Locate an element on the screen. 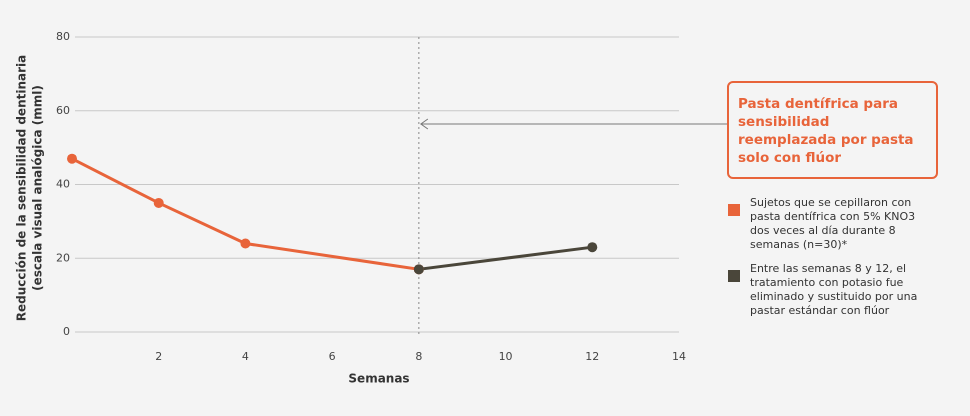  y-tick-label: 60 is located at coordinates (63, 110).